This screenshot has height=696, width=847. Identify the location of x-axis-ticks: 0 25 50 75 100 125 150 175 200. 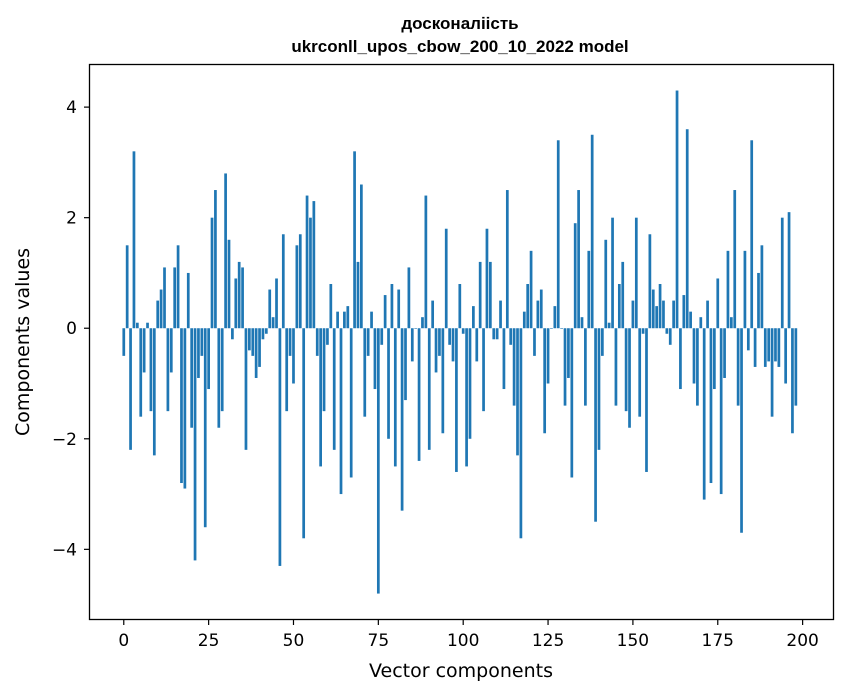
(468, 635).